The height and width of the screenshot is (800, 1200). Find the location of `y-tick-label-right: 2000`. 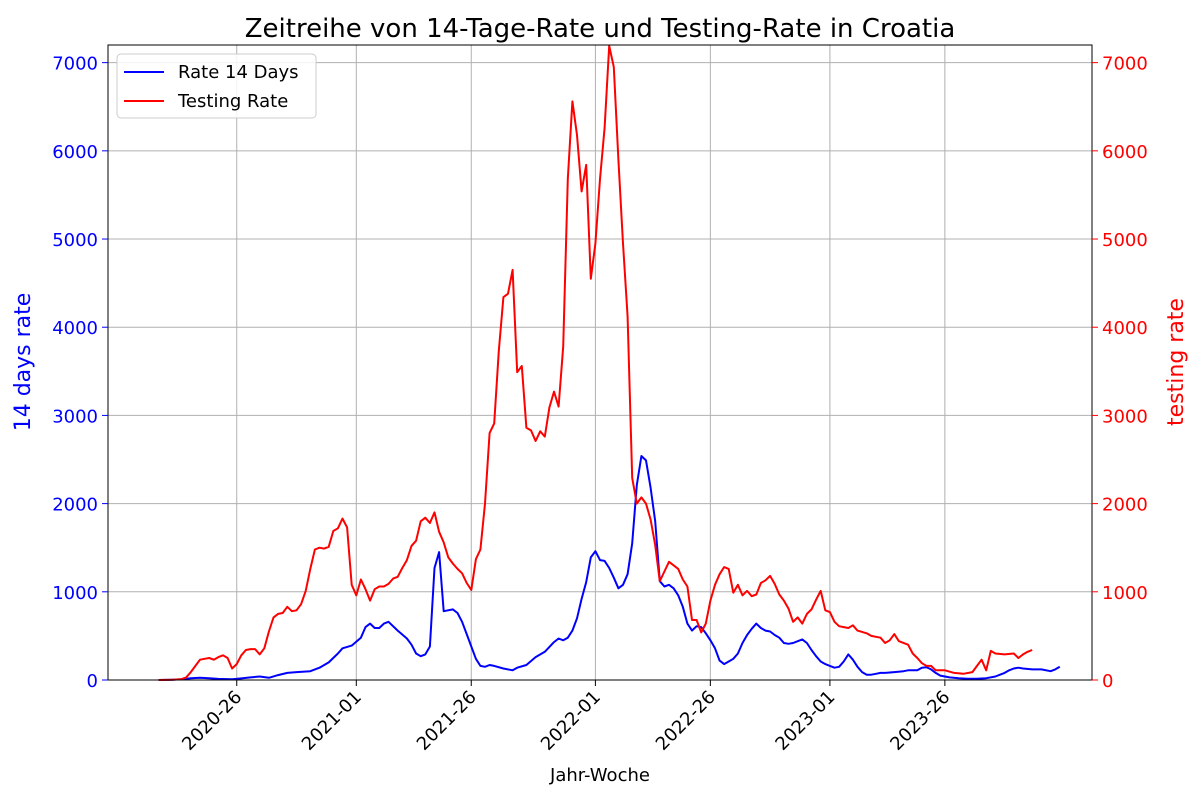

y-tick-label-right: 2000 is located at coordinates (1125, 505).